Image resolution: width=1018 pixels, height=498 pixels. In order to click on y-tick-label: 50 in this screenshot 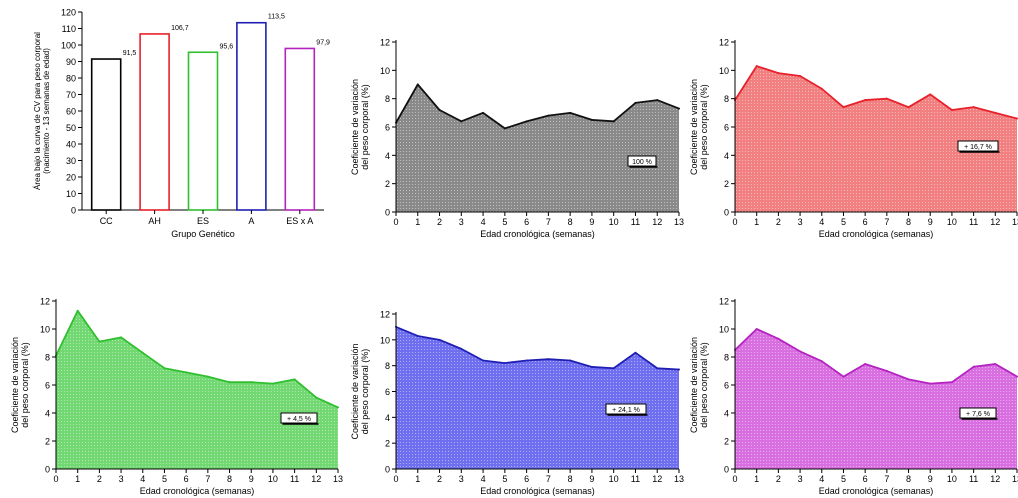, I will do `click(71, 128)`.